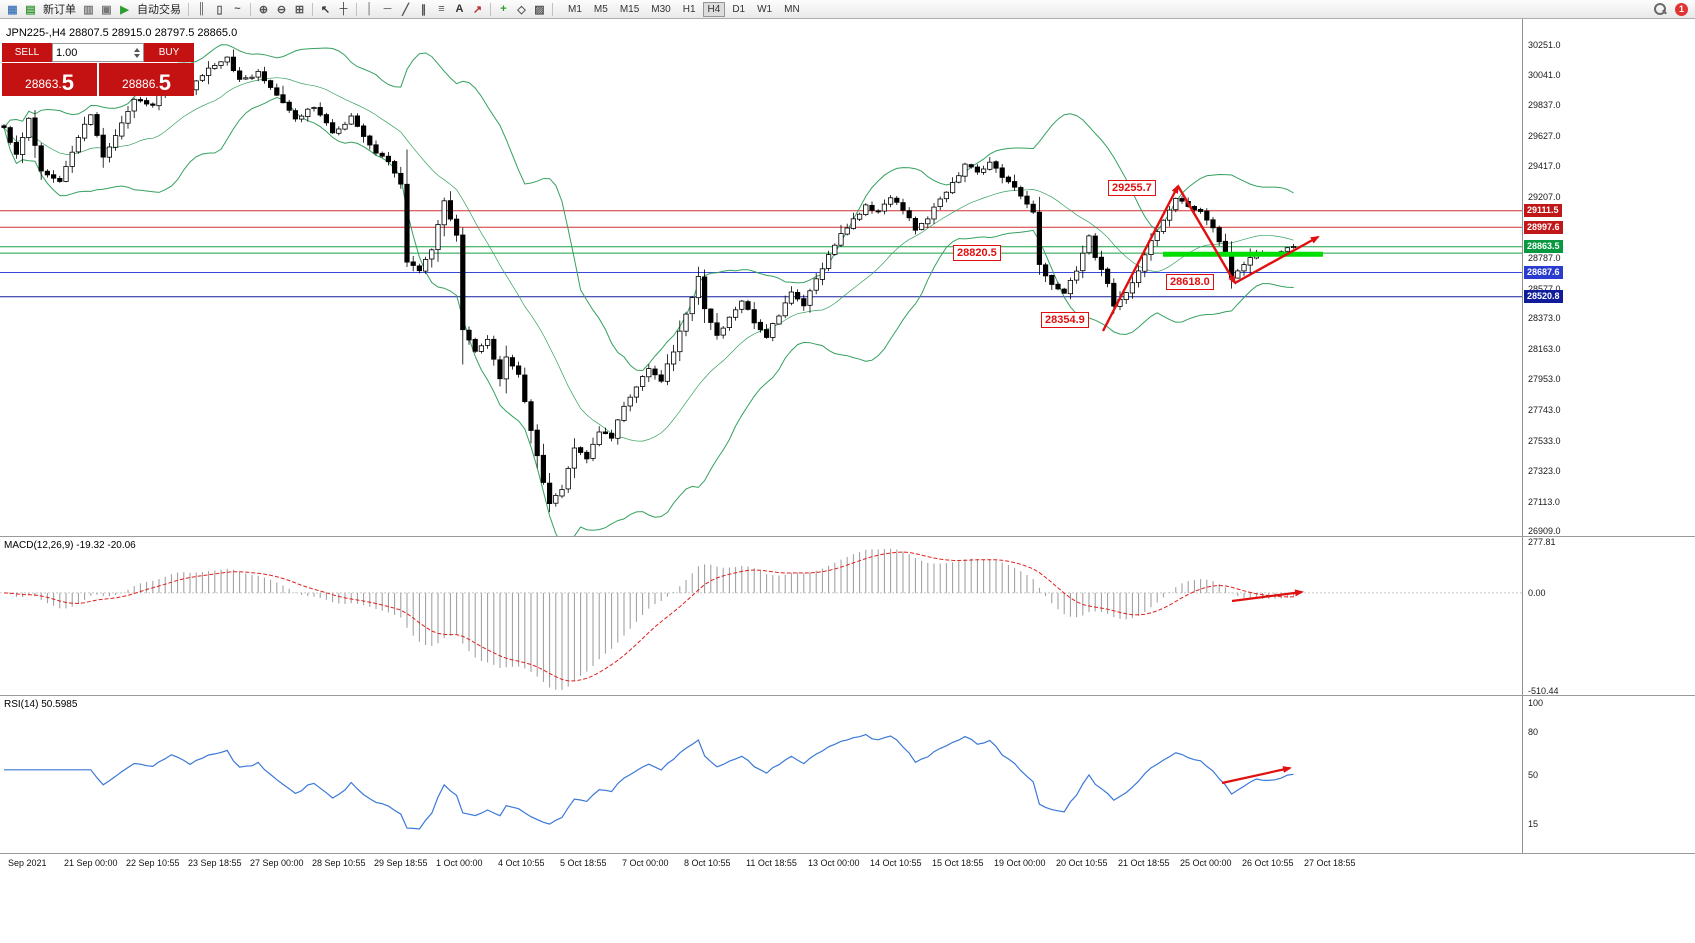 This screenshot has height=943, width=1695. What do you see at coordinates (661, 9) in the screenshot?
I see `timeframe-m30-button: M30` at bounding box center [661, 9].